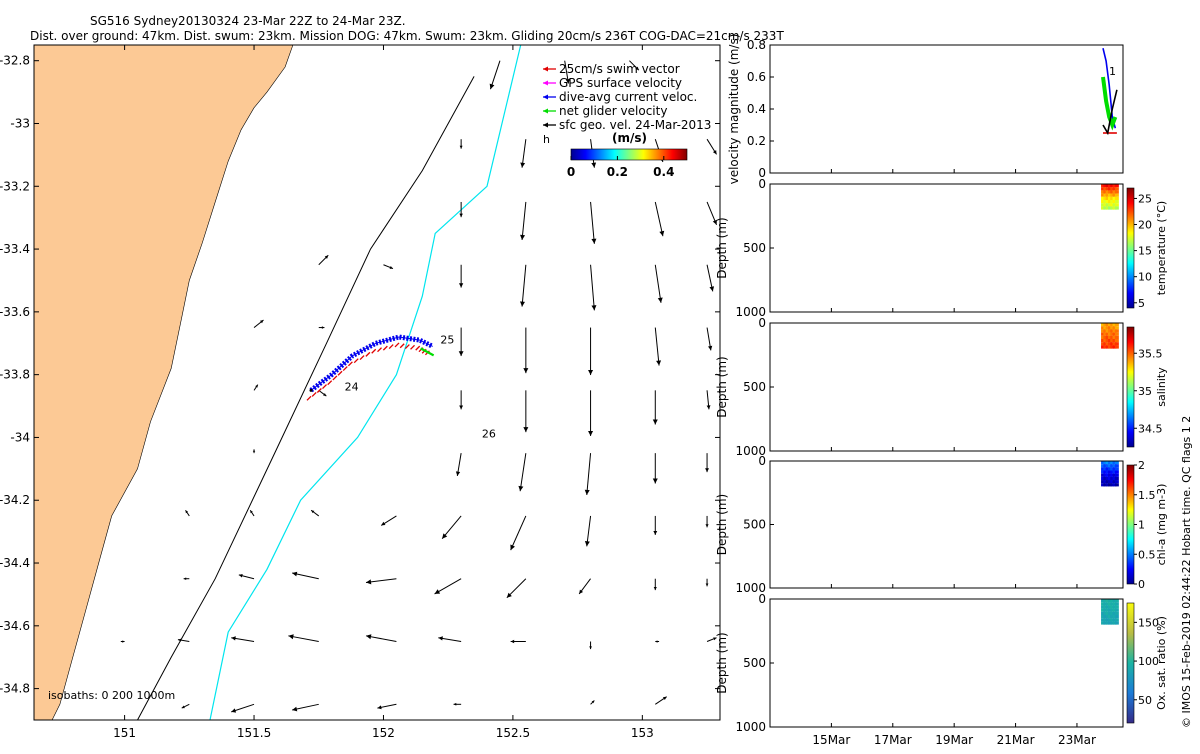  What do you see at coordinates (15, 186) in the screenshot?
I see `map-y-tick-label: -33.2` at bounding box center [15, 186].